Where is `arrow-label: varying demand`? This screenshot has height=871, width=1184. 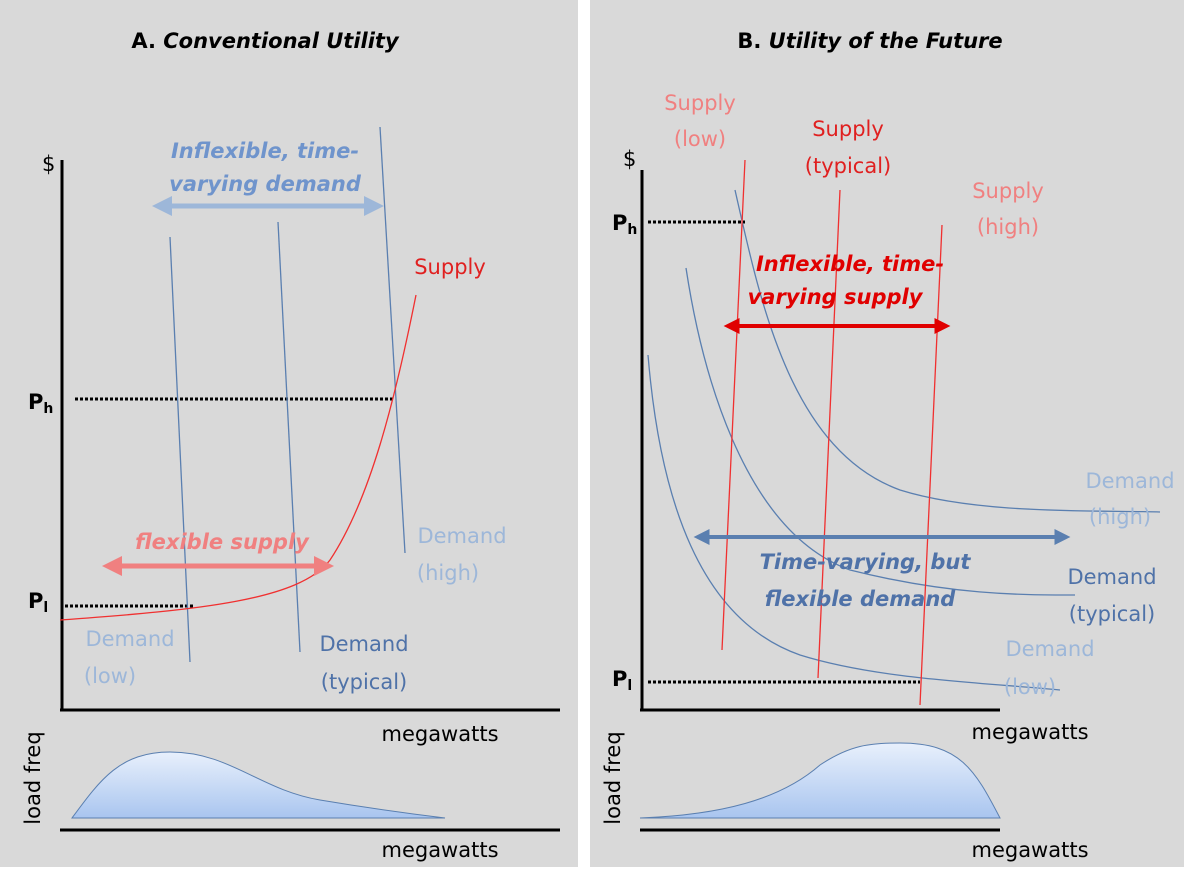 arrow-label: varying demand is located at coordinates (265, 184).